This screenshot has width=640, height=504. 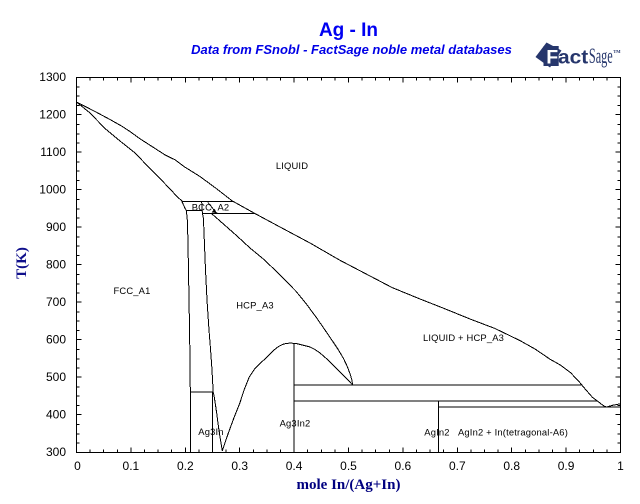 I want to click on svg-text: 600, so click(x=56, y=340).